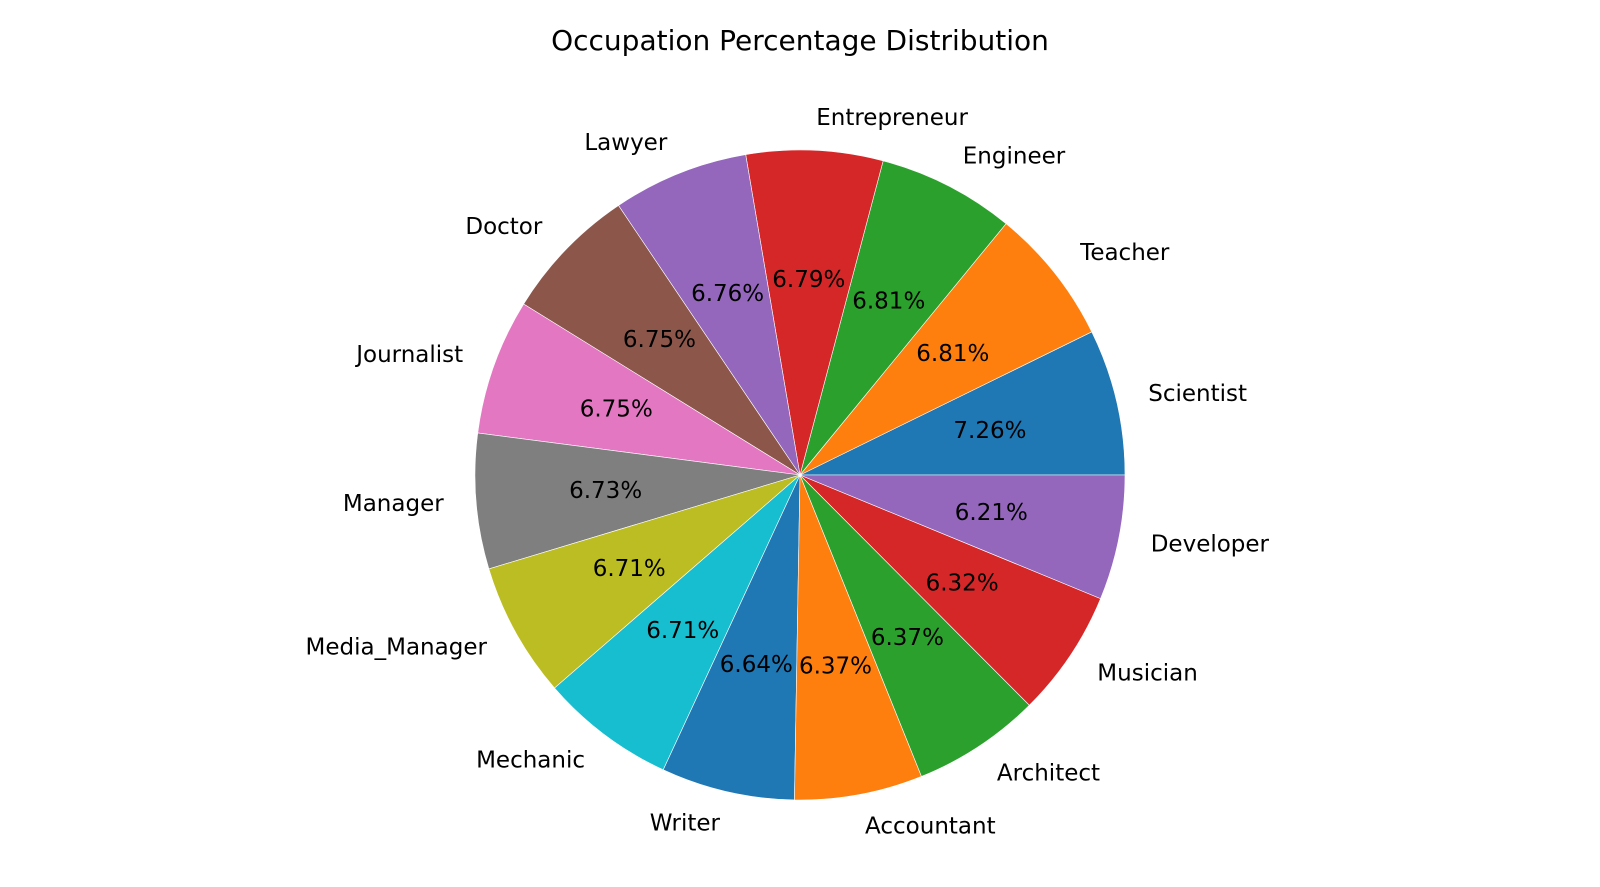 The image size is (1600, 887). I want to click on slice-journalist, so click(639, 389).